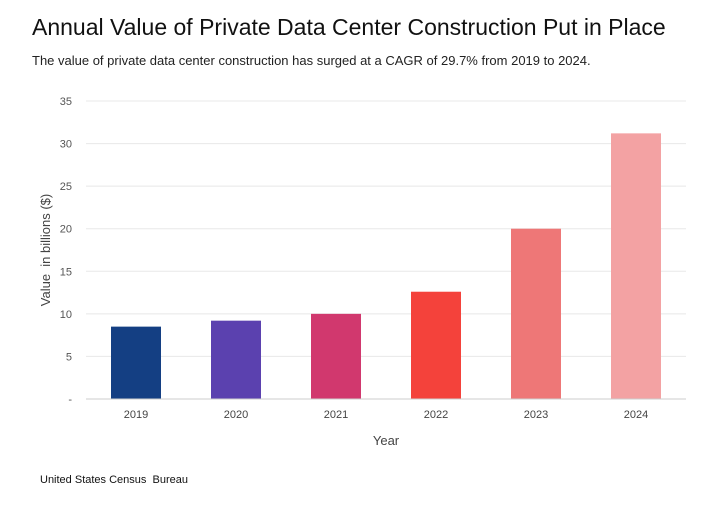  What do you see at coordinates (69, 357) in the screenshot?
I see `y-tick-label: 5` at bounding box center [69, 357].